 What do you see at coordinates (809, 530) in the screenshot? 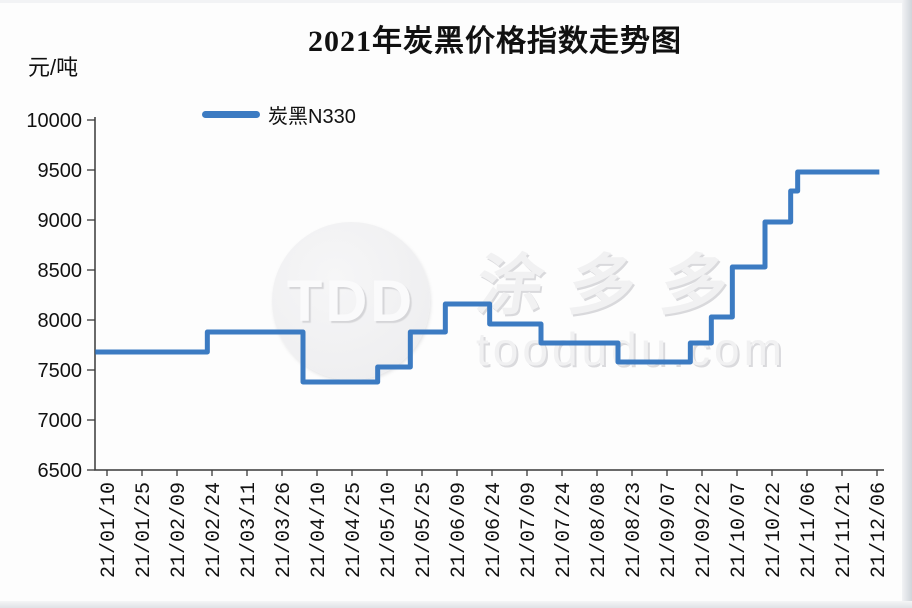
I see `x-tick-label: 21/11/06` at bounding box center [809, 530].